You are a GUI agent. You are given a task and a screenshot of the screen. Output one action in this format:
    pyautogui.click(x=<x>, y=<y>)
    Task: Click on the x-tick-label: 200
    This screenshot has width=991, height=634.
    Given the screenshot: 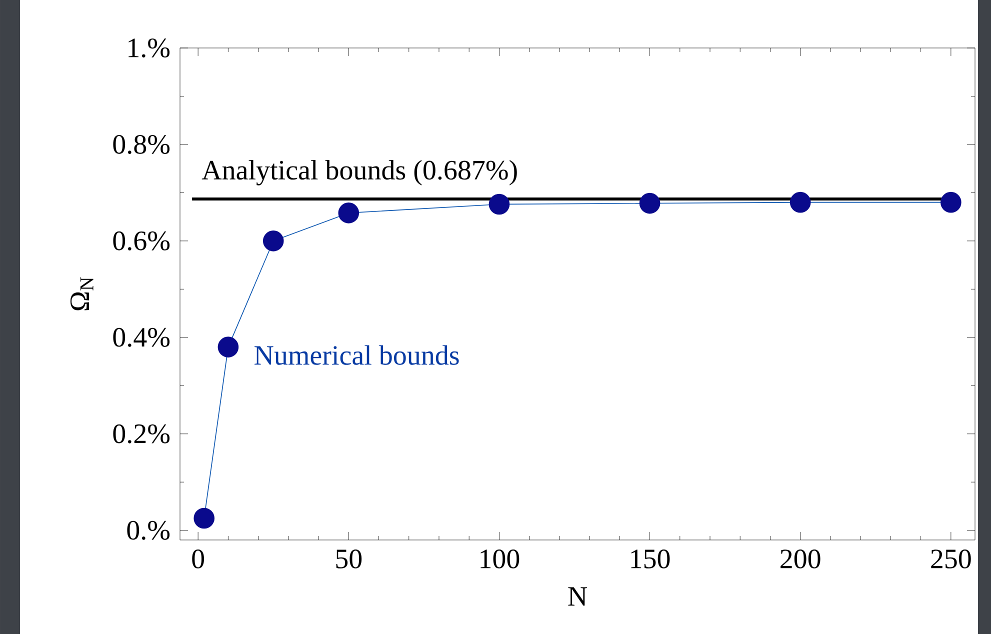 What is the action you would take?
    pyautogui.click(x=800, y=559)
    